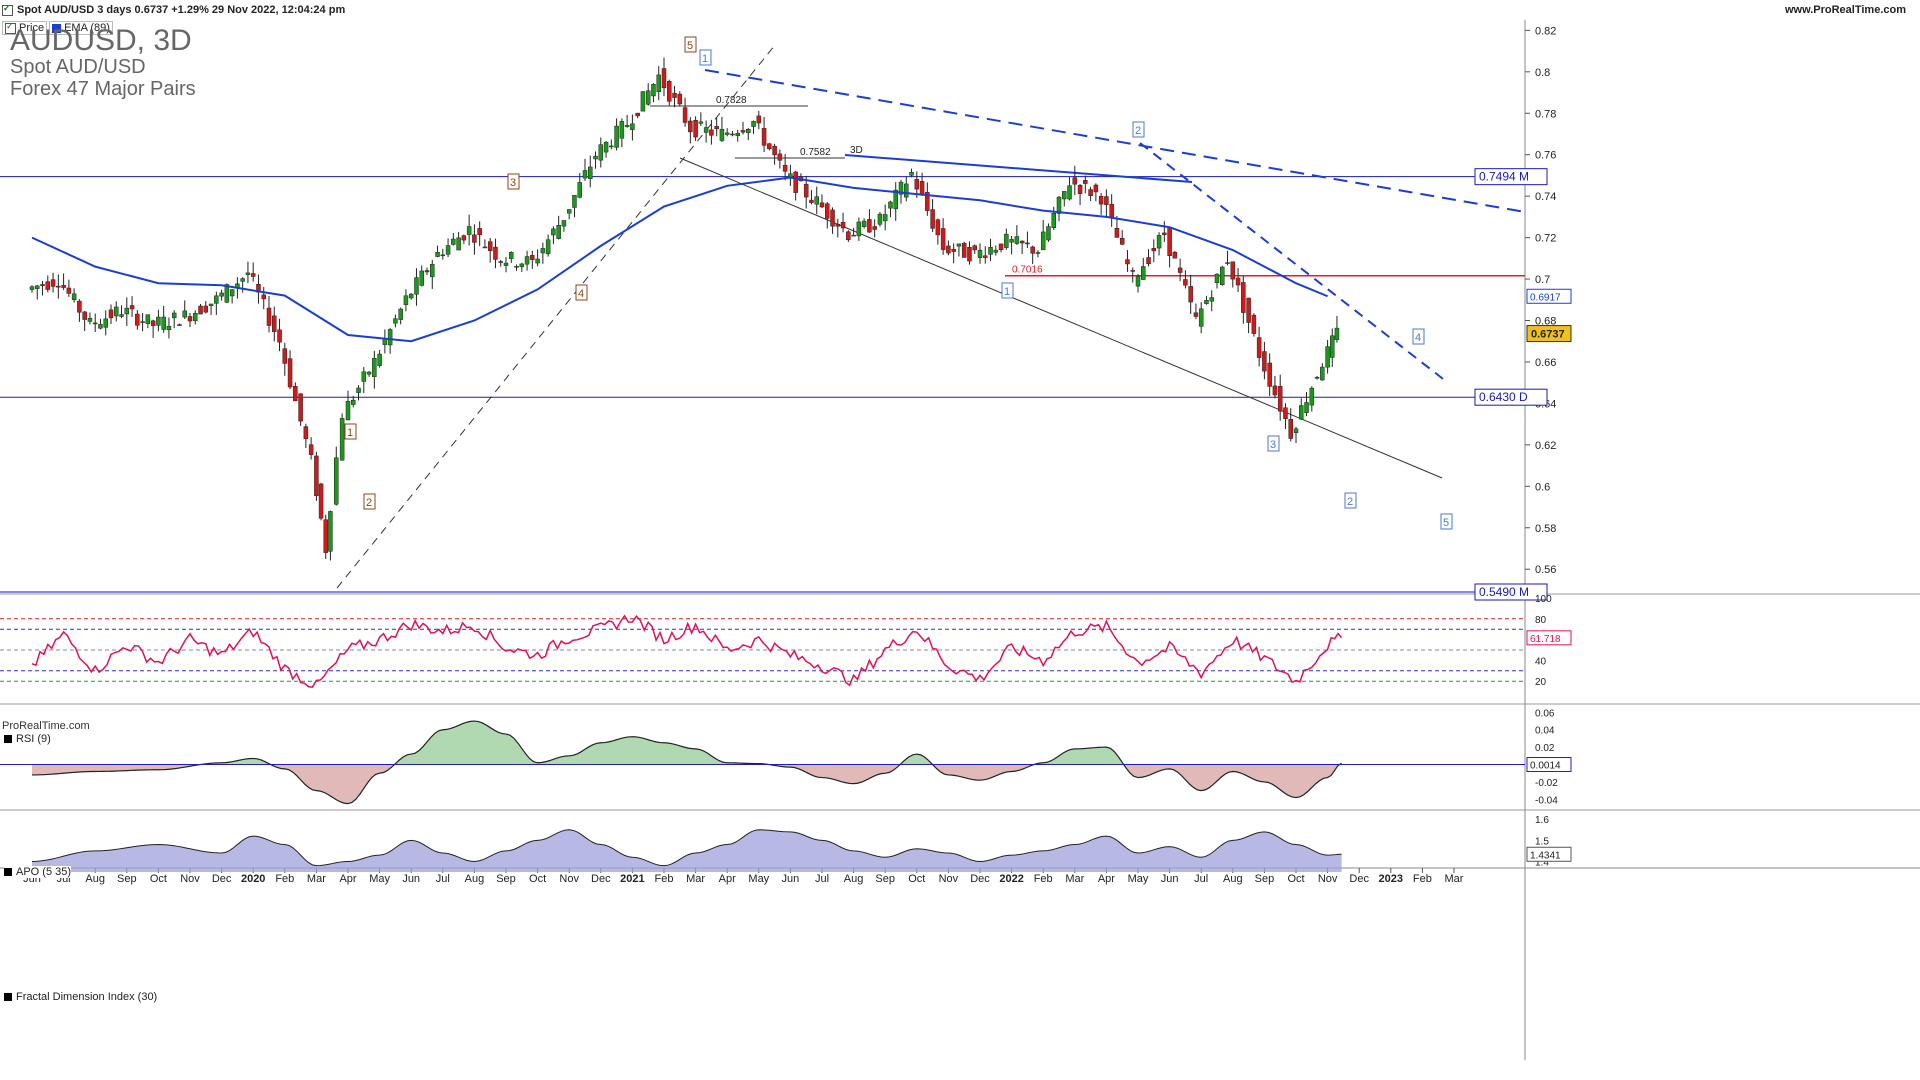  Describe the element at coordinates (815, 152) in the screenshot. I see `level-text-0-7582: 0.7582` at that location.